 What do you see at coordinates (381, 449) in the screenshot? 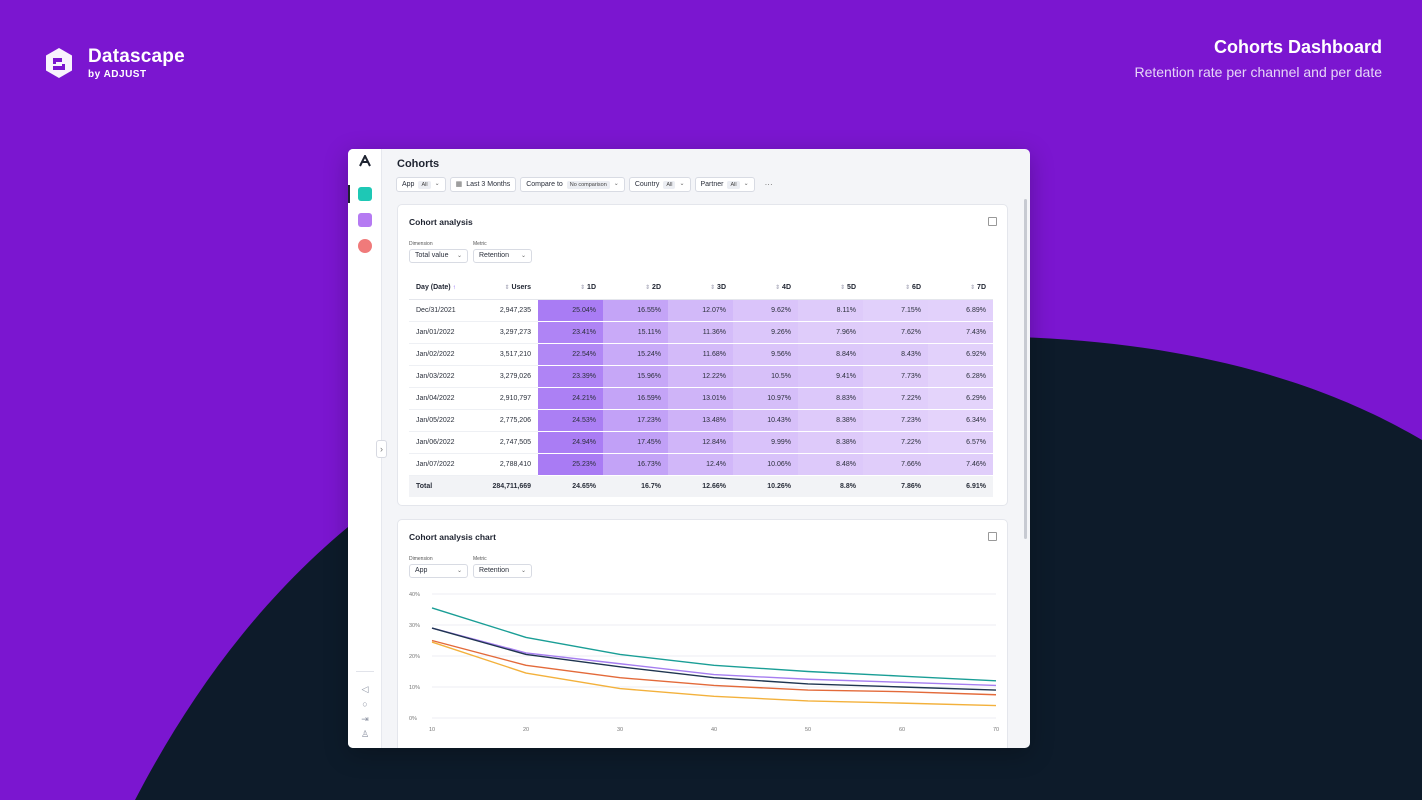
I see `sidebar-expand-button: ›` at bounding box center [381, 449].